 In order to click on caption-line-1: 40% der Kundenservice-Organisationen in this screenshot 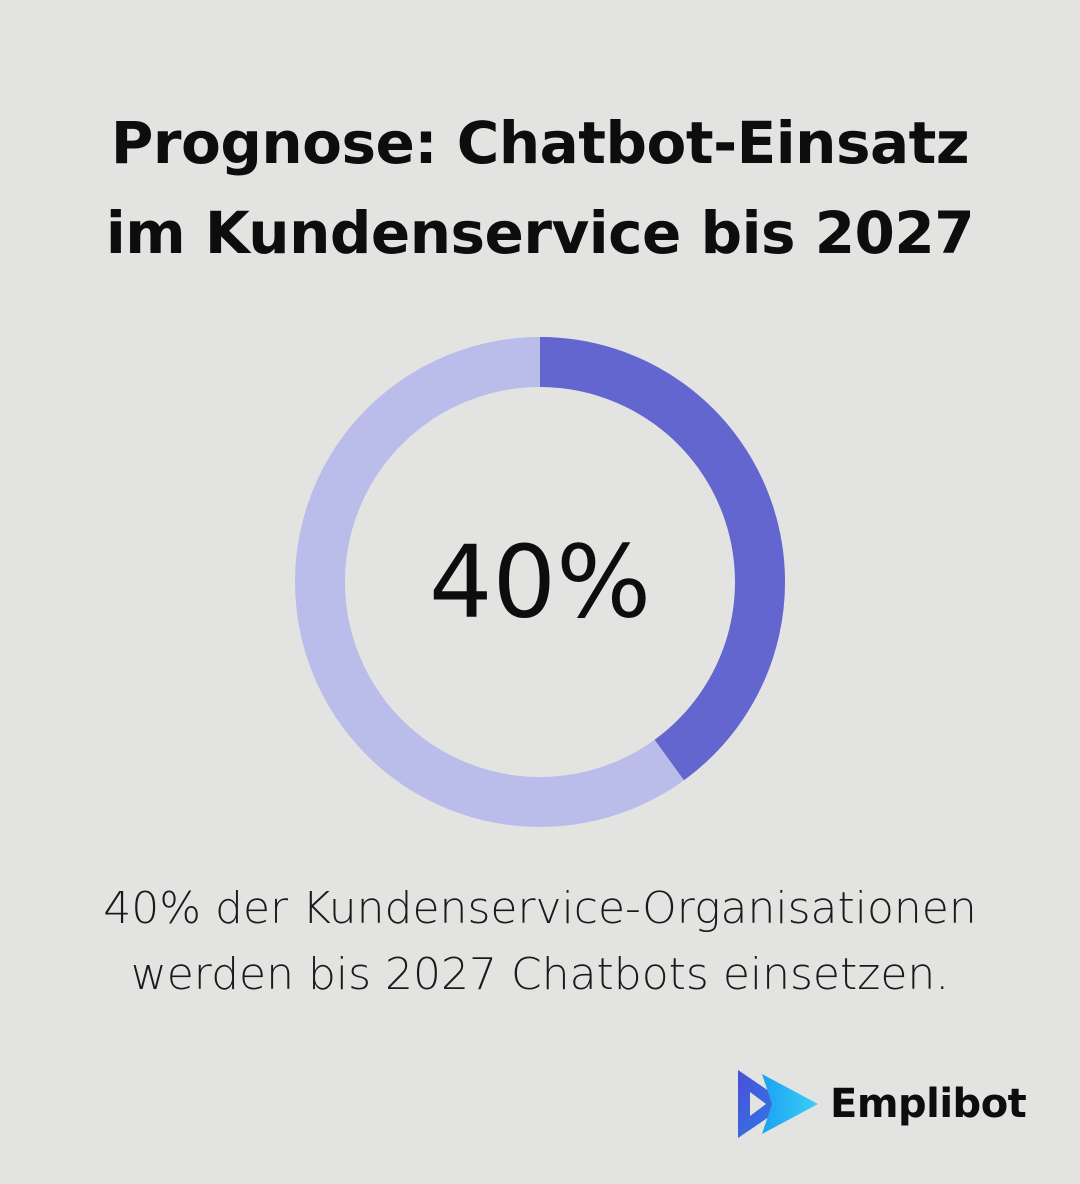, I will do `click(540, 908)`.